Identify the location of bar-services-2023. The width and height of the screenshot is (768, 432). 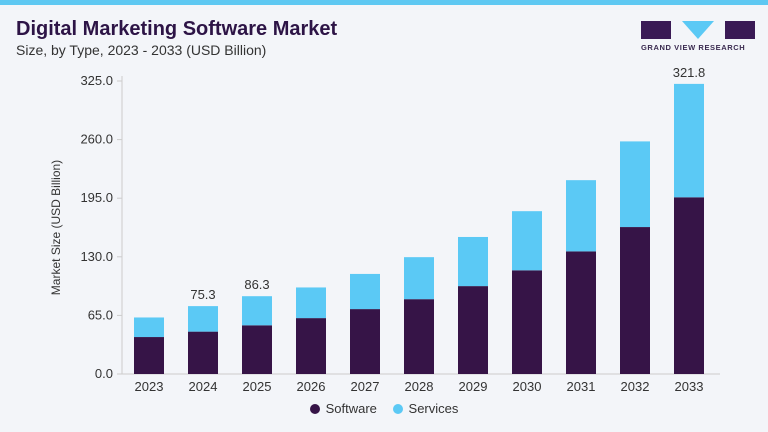
(149, 327).